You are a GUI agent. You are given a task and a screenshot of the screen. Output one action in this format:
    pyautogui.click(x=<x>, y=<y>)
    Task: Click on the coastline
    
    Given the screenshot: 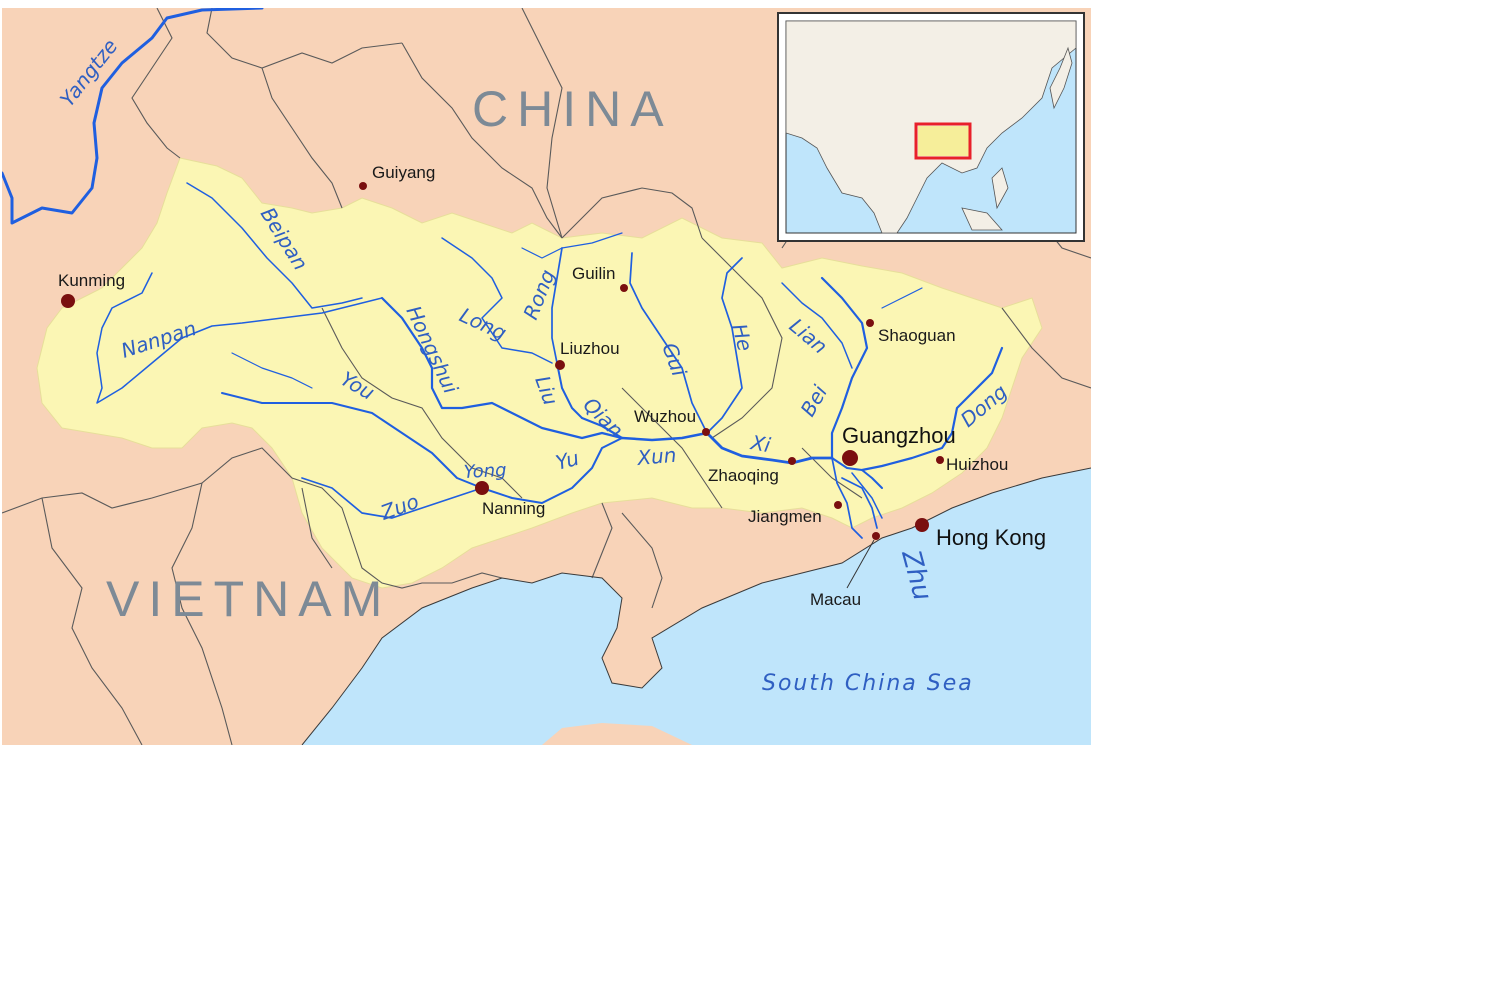 What is the action you would take?
    pyautogui.click(x=696, y=606)
    